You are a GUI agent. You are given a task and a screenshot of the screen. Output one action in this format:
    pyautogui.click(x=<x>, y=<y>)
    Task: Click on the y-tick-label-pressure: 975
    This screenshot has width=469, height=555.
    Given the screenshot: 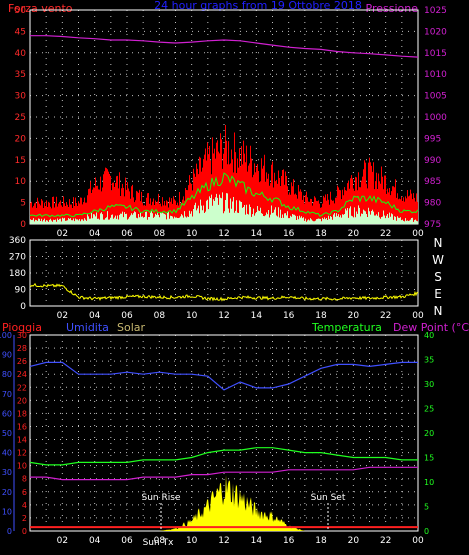 What is the action you would take?
    pyautogui.click(x=432, y=225)
    